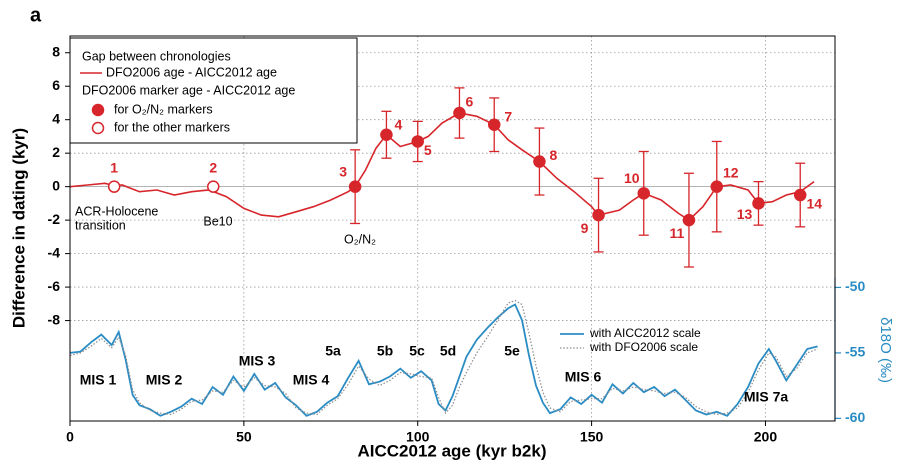 The width and height of the screenshot is (910, 470). What do you see at coordinates (632, 178) in the screenshot?
I see `marker-label: 10` at bounding box center [632, 178].